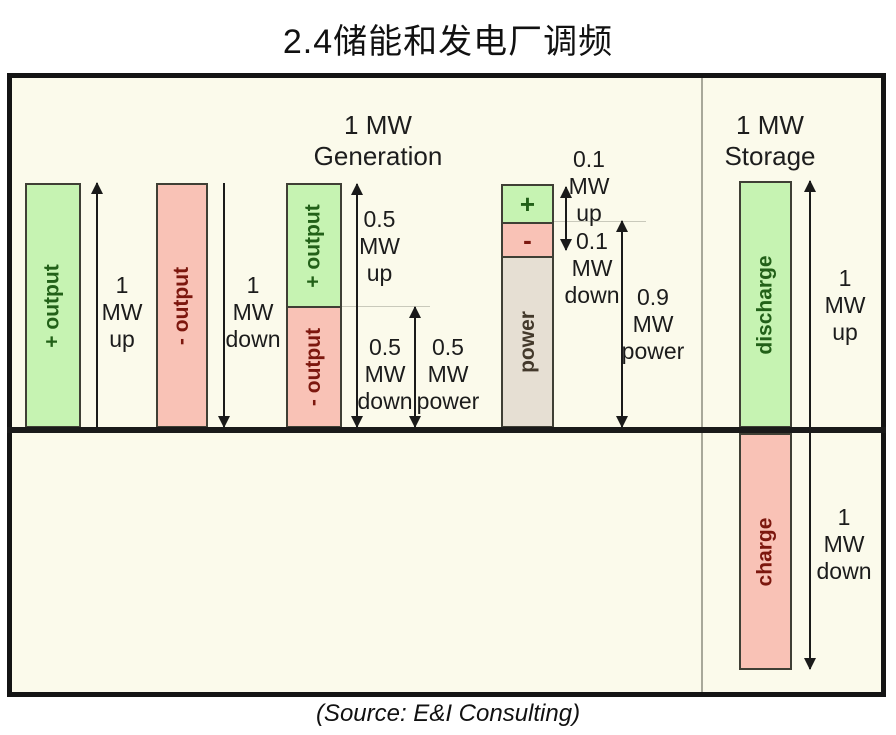  I want to click on arrow-05mw-up-down, so click(357, 305).